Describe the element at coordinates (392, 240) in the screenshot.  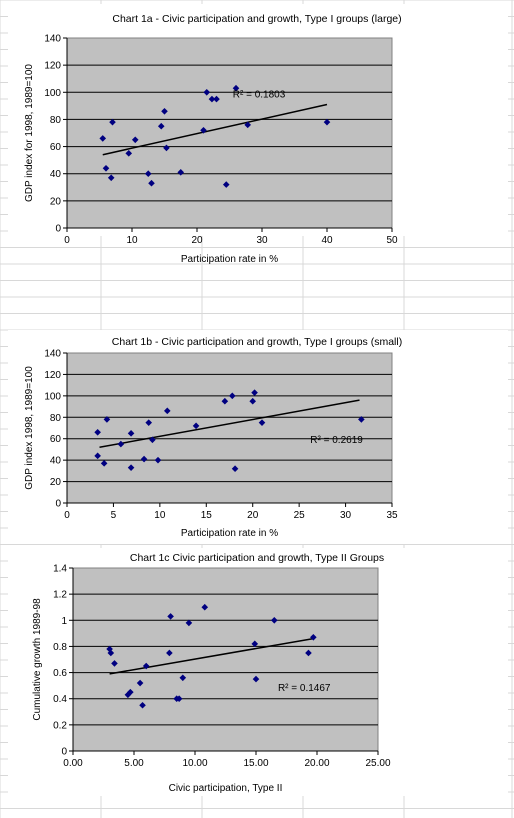
I see `x-tick-label: 50` at that location.